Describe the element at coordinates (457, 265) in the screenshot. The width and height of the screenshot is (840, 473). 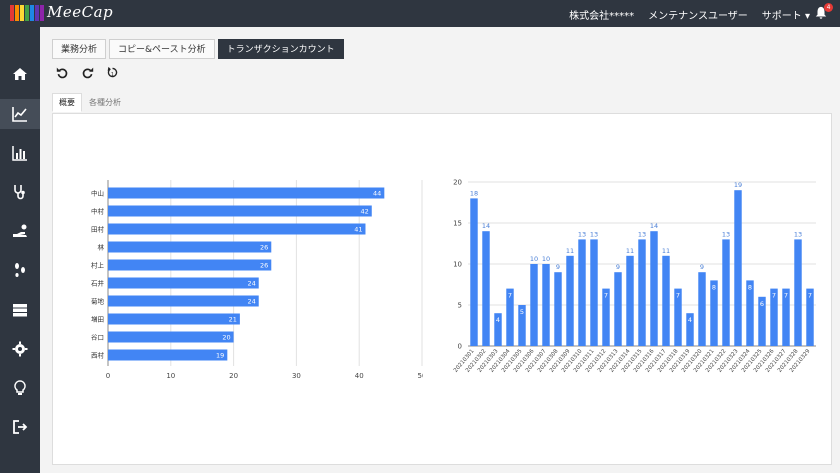
I see `y-tick-label: 10` at that location.